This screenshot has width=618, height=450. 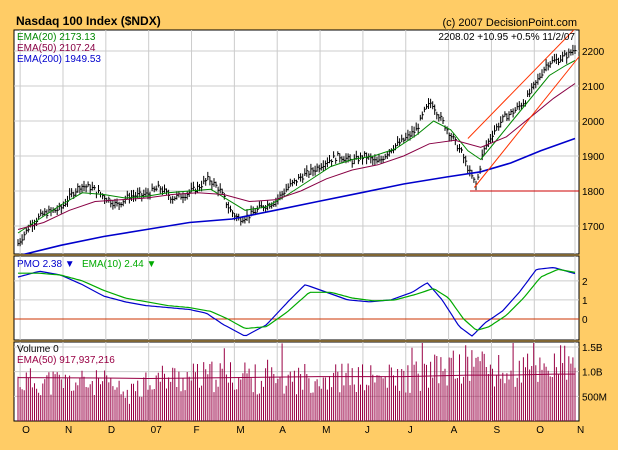 I want to click on pmo-y-tick: 1, so click(x=585, y=301).